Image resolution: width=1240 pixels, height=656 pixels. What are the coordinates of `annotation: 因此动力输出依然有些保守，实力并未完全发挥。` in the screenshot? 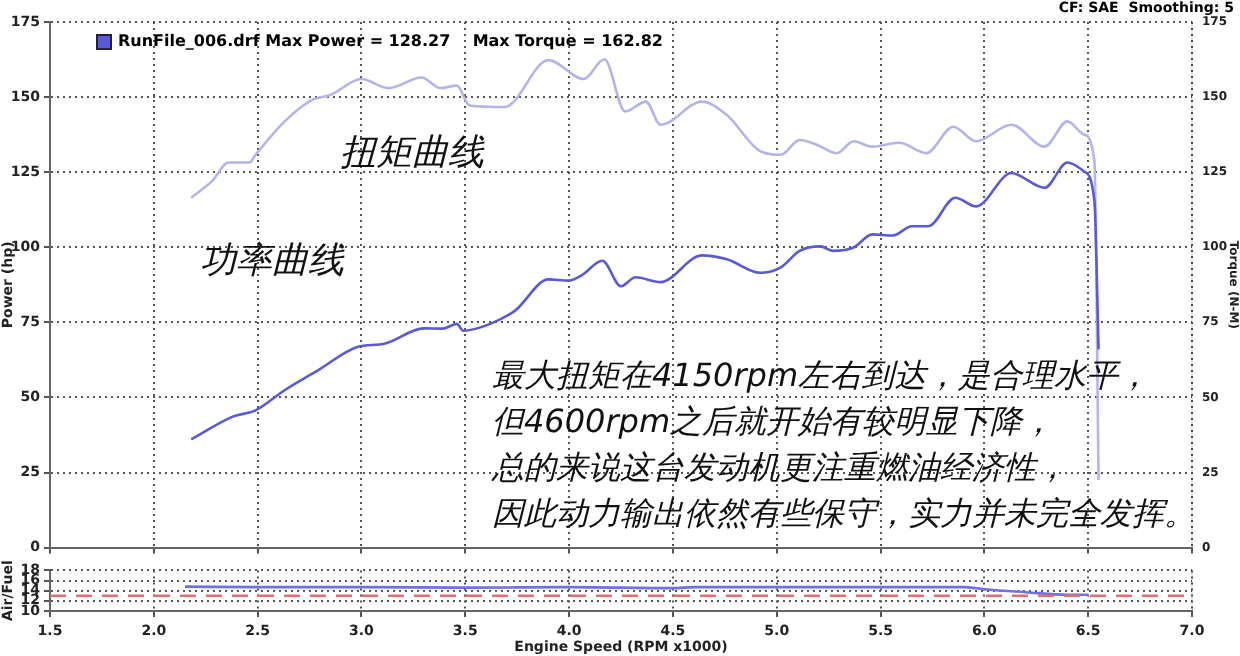 It's located at (844, 515).